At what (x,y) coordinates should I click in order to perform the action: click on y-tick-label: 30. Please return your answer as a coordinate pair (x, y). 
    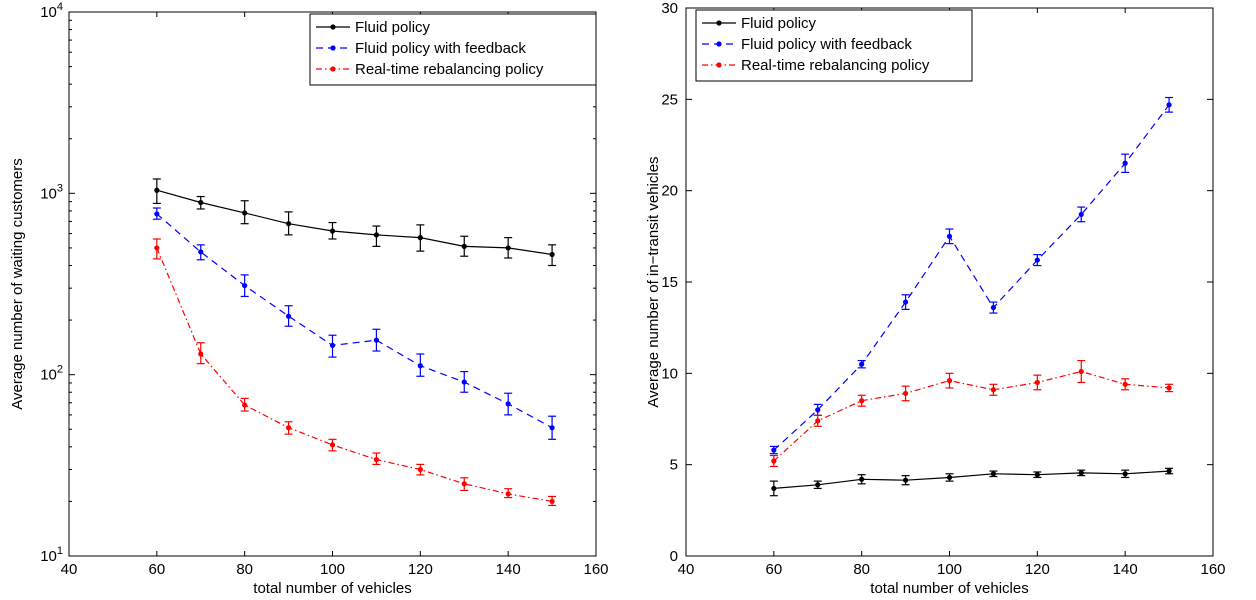
    Looking at the image, I should click on (669, 8).